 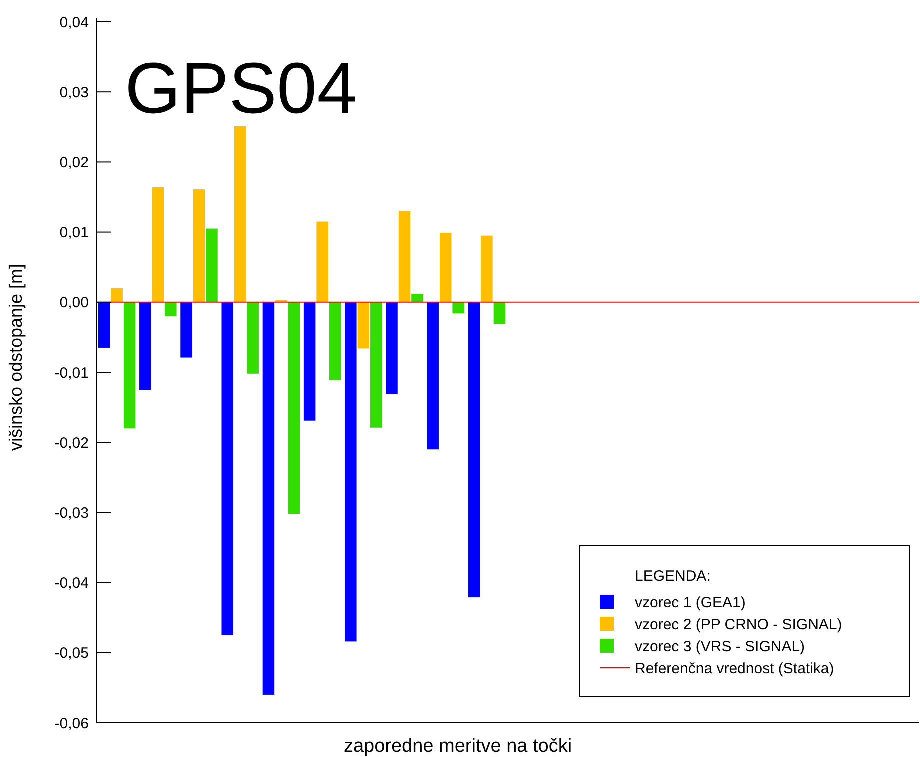 What do you see at coordinates (71, 443) in the screenshot?
I see `y-tick-label: -0,02` at bounding box center [71, 443].